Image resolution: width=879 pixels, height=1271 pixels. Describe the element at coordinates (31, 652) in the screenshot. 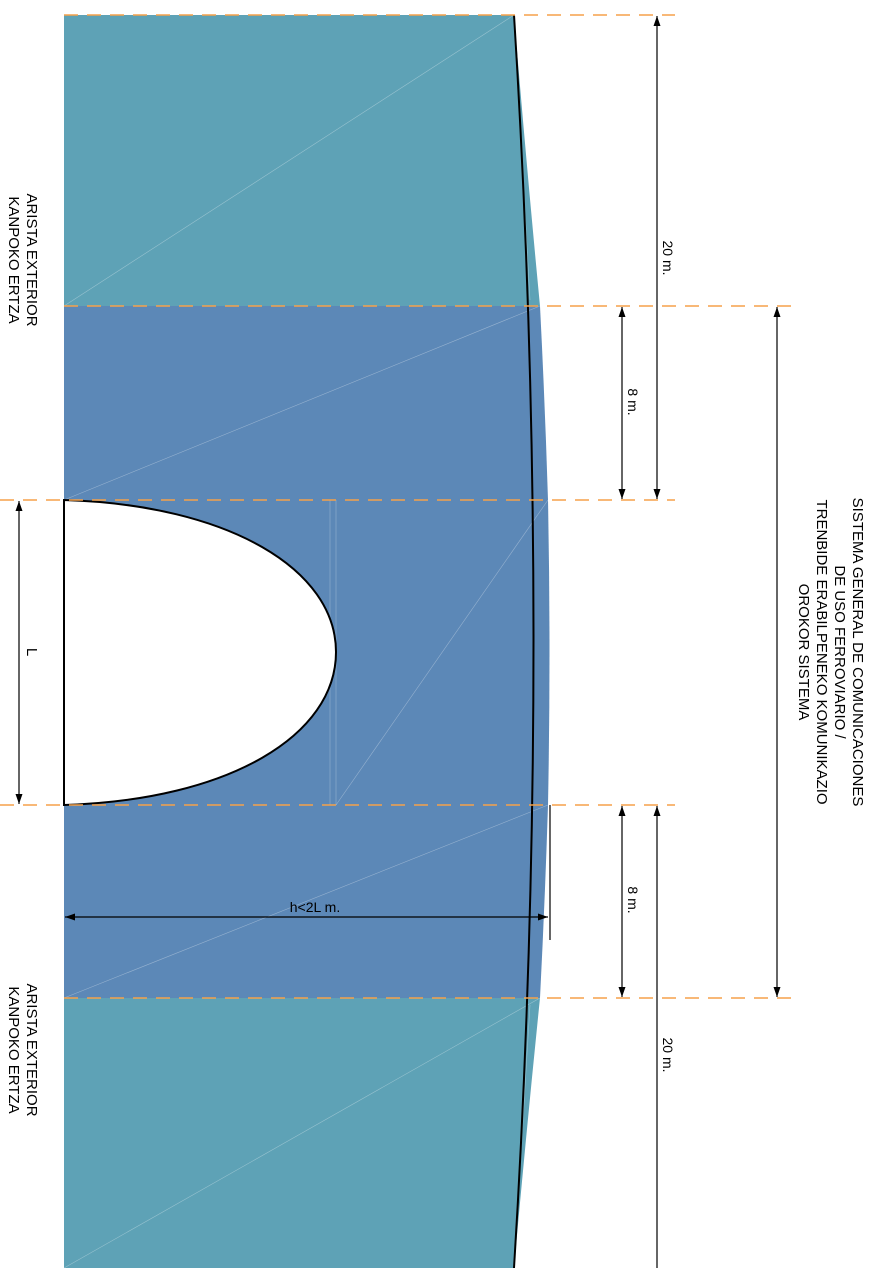

I see `dim-L-label: L` at that location.